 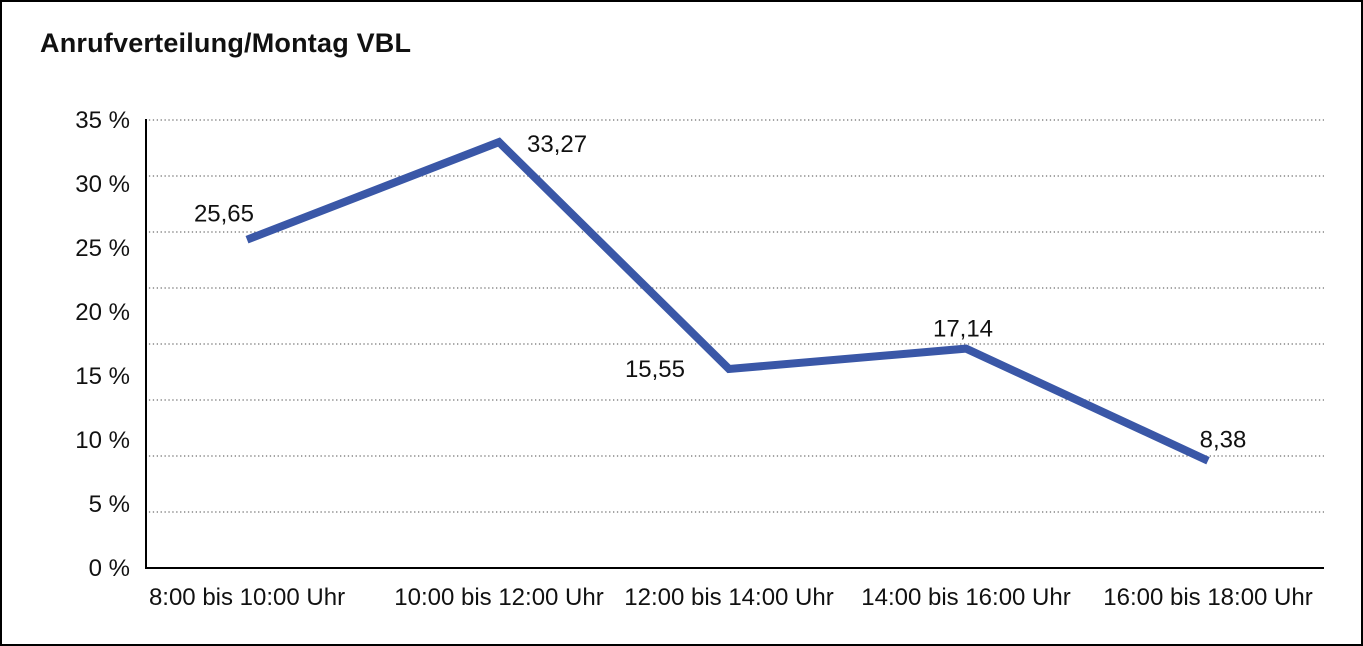 I want to click on y-axis-tick-label: 0 %, so click(x=109, y=568).